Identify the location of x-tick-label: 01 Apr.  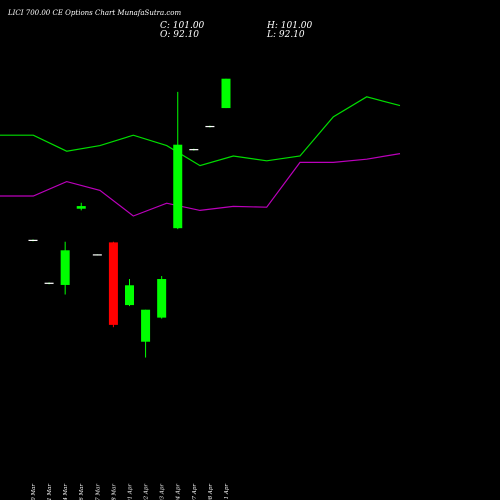
(130, 492).